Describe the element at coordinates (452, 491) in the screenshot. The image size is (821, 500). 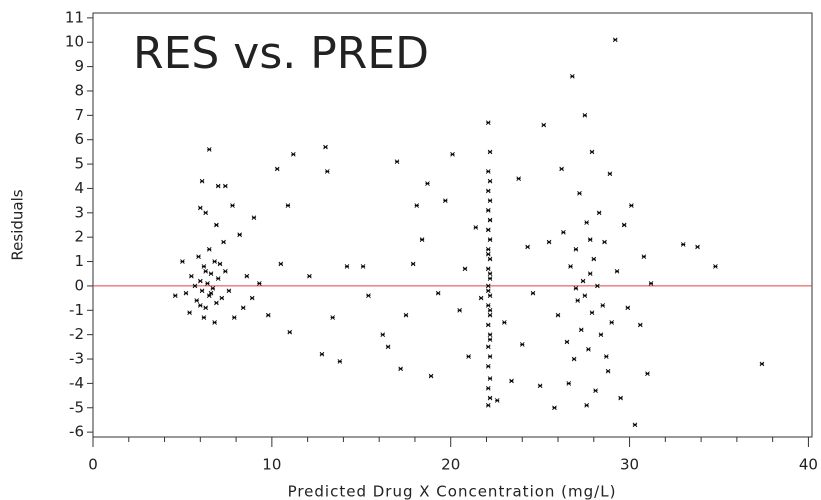
I see `x-axis-label: Predicted Drug X Concentration (mg/L)` at that location.